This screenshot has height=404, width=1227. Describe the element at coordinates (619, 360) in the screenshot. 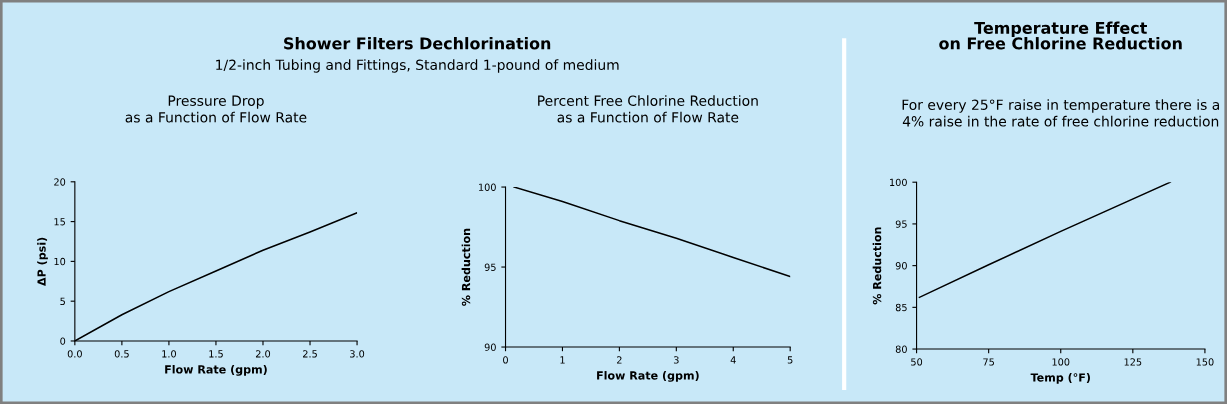

I see `x-tick-label: 2` at that location.